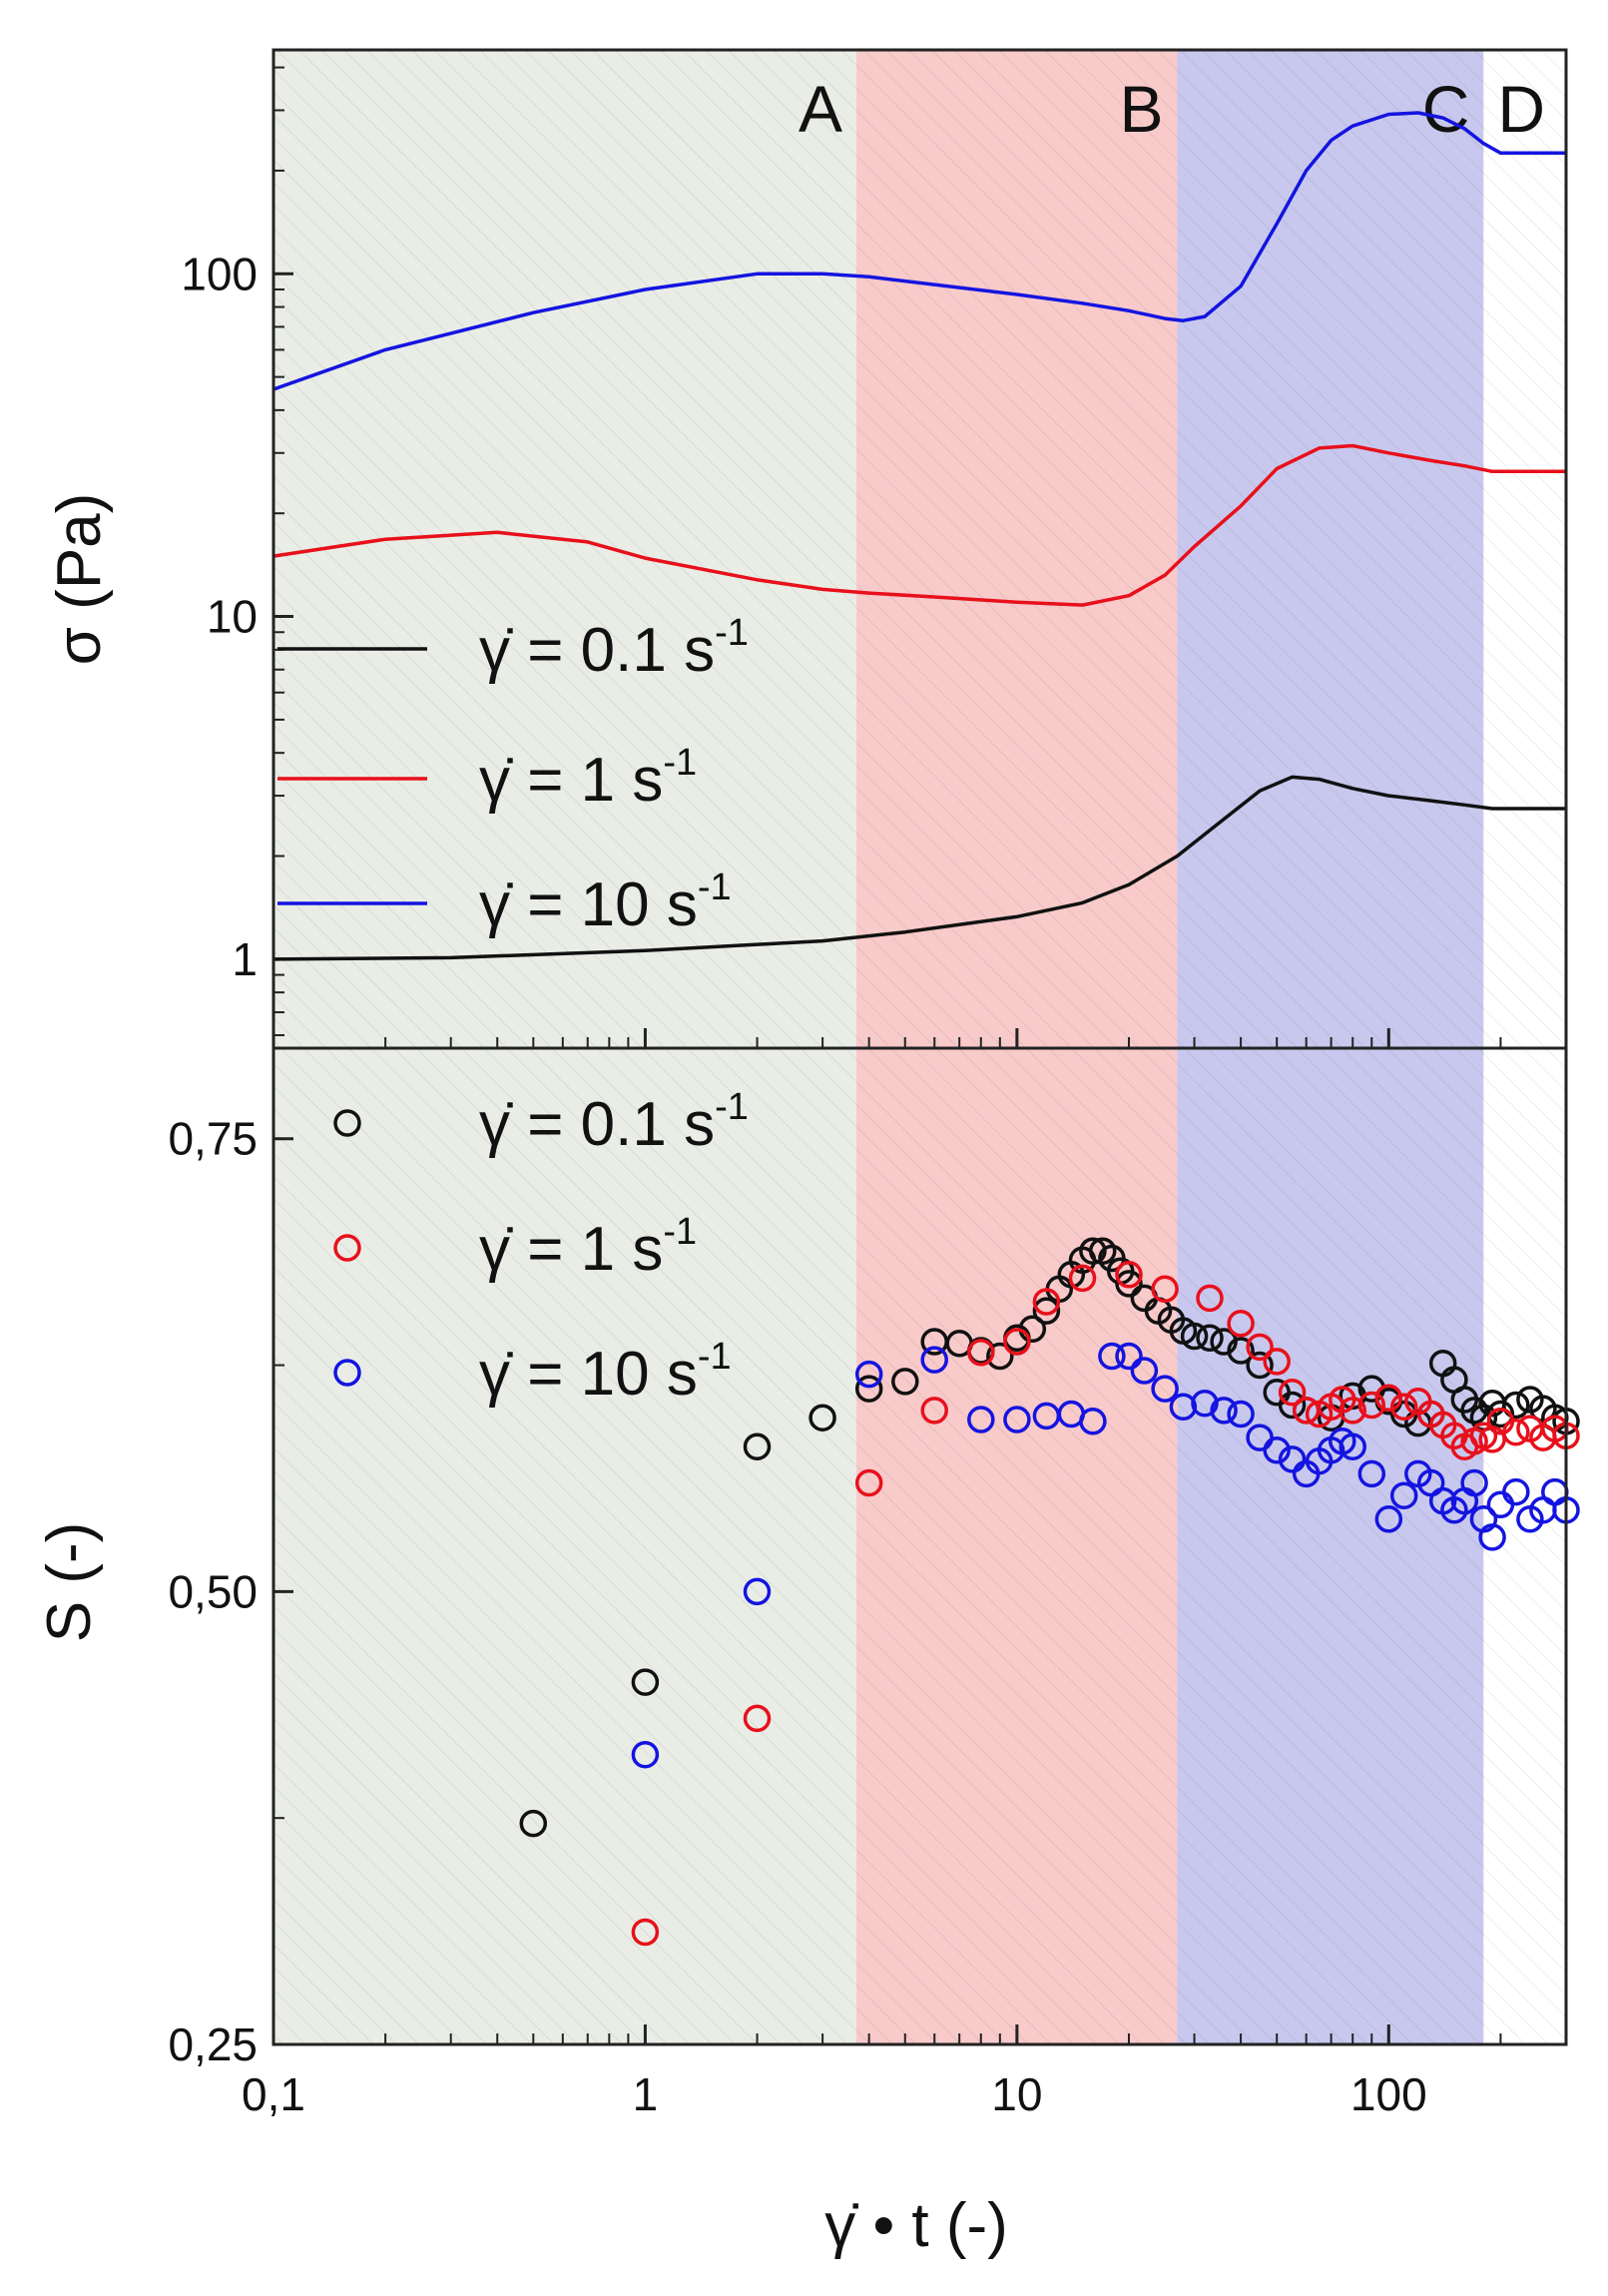 The height and width of the screenshot is (2296, 1608). I want to click on top-legend-sup-0: -1, so click(732, 633).